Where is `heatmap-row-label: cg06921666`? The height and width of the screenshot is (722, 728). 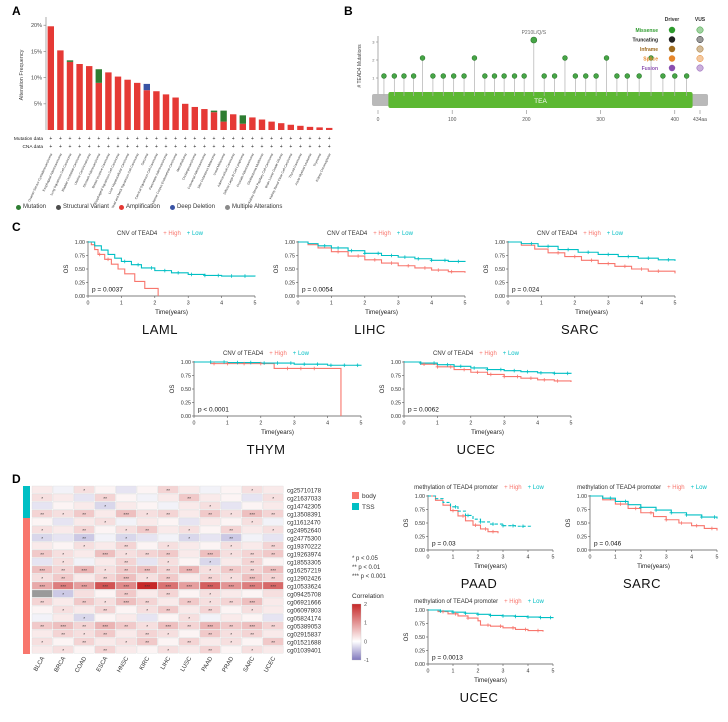 heatmap-row-label: cg06921666 is located at coordinates (304, 602).